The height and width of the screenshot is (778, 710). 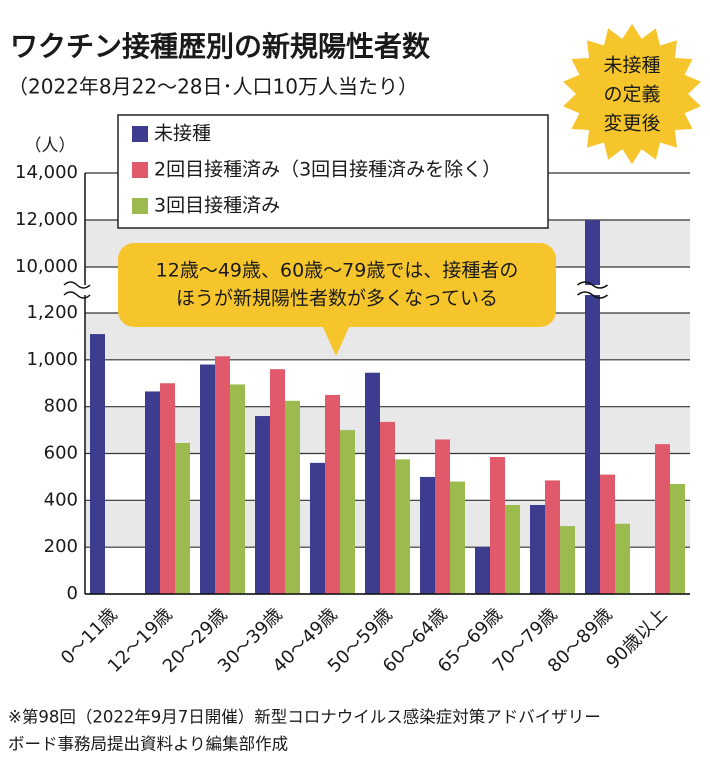 I want to click on legend-label: 2回目接種済み（3回目接種済みを除く）, so click(x=327, y=170).